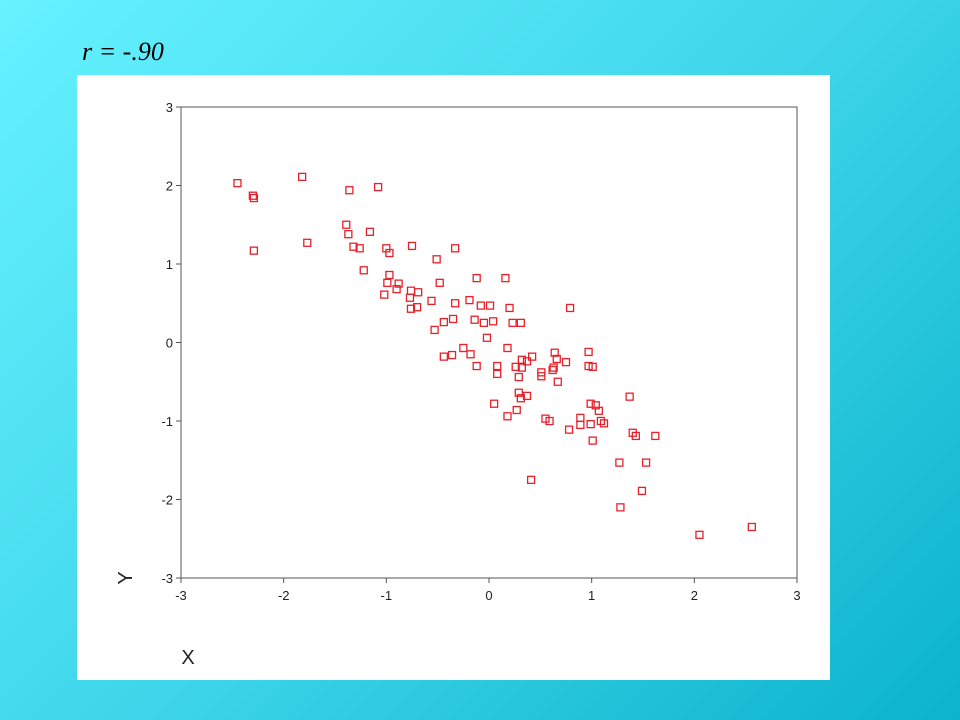 This screenshot has width=960, height=720. I want to click on x-tick-label: 1, so click(591, 595).